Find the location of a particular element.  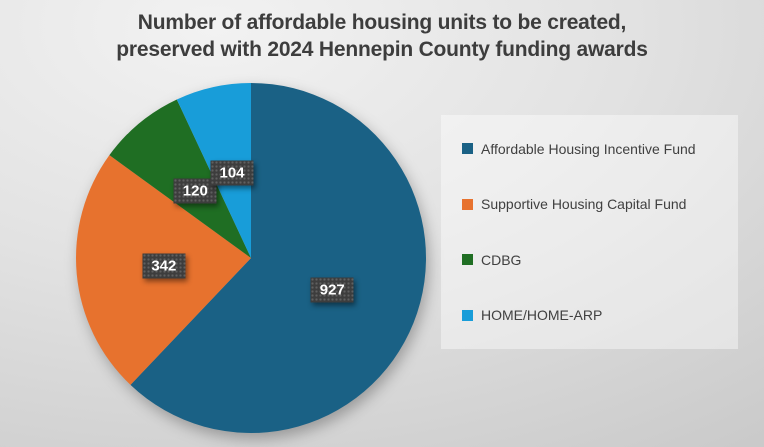

data-label-home-home-arp: 104 is located at coordinates (232, 173).